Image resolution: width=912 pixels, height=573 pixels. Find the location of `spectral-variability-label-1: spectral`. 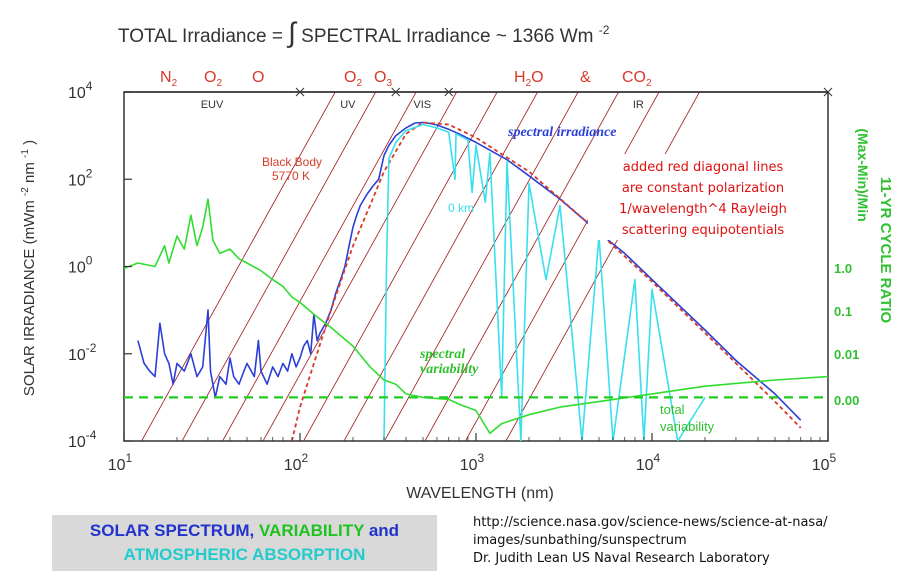

spectral-variability-label-1: spectral is located at coordinates (442, 354).